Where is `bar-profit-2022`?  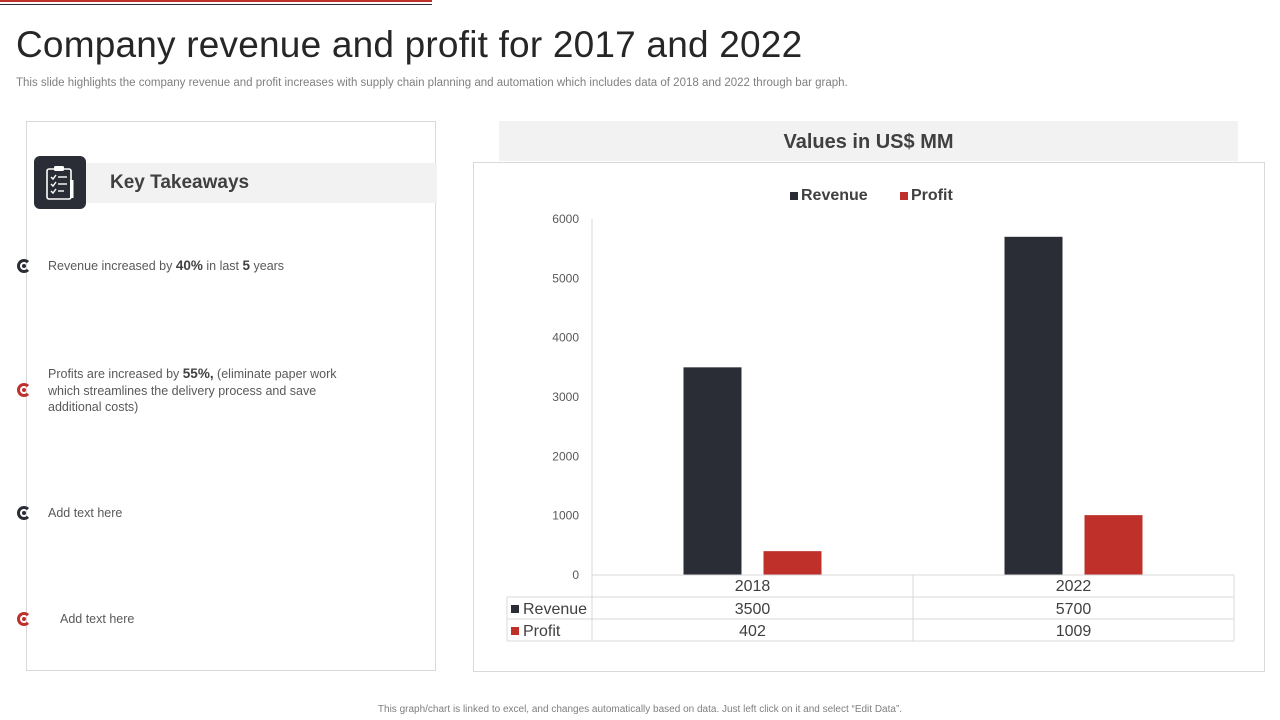 bar-profit-2022 is located at coordinates (1113, 545).